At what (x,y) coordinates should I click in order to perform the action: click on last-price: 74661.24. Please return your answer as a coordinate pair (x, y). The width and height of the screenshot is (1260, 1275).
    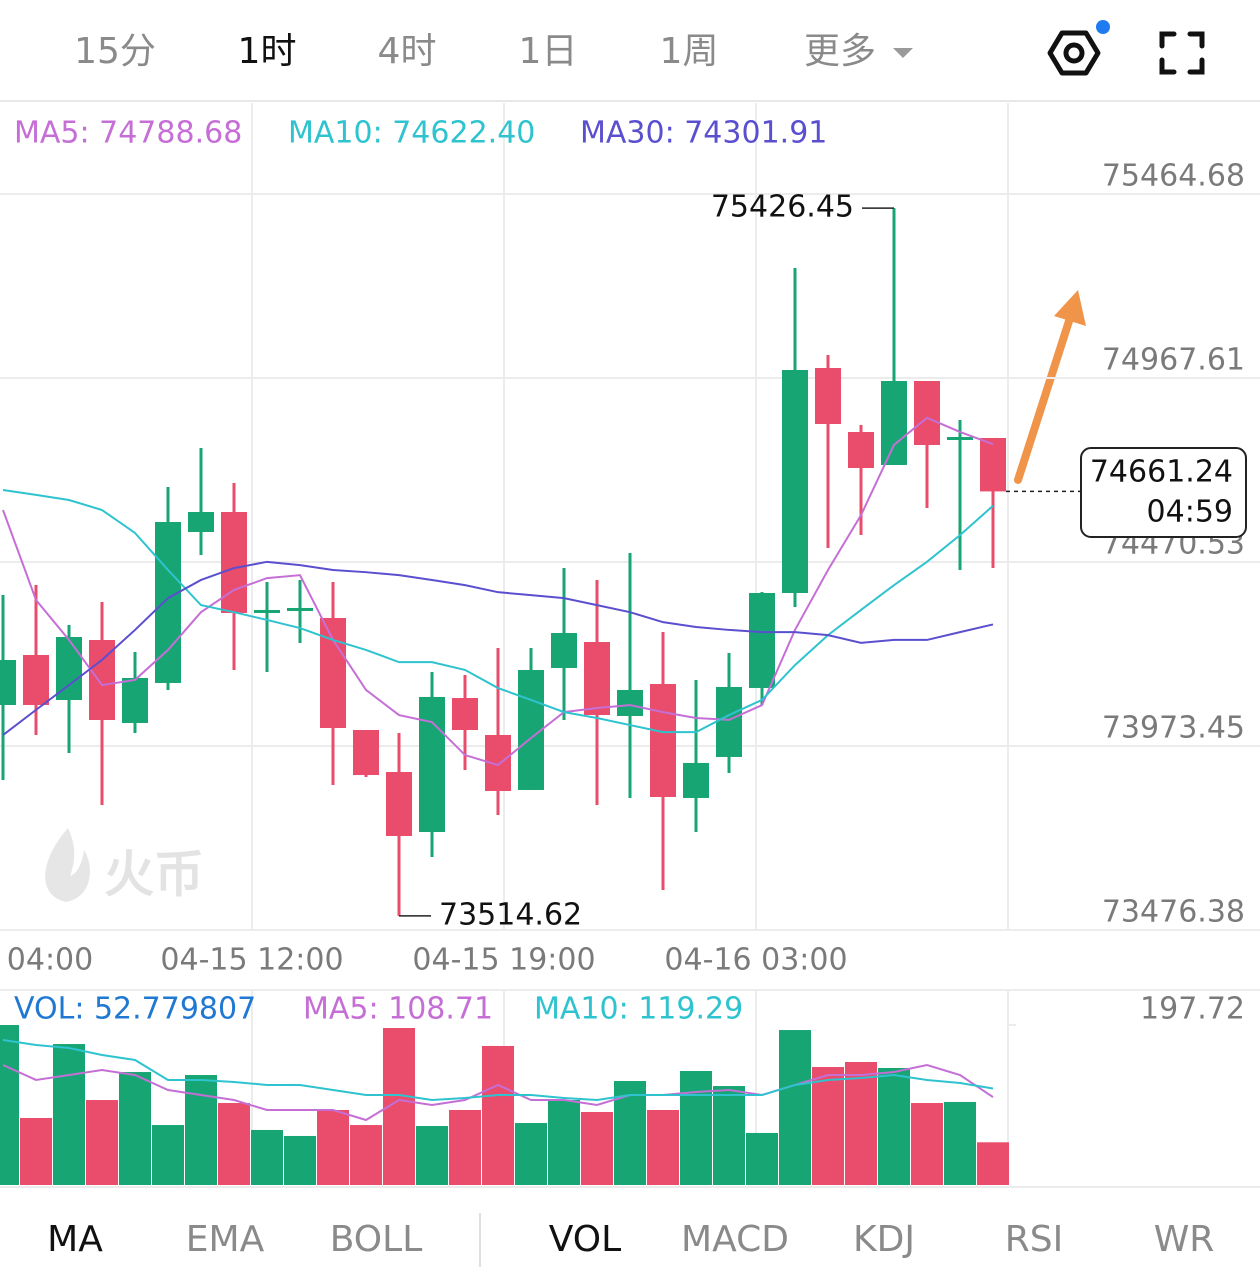
    Looking at the image, I should click on (1161, 472).